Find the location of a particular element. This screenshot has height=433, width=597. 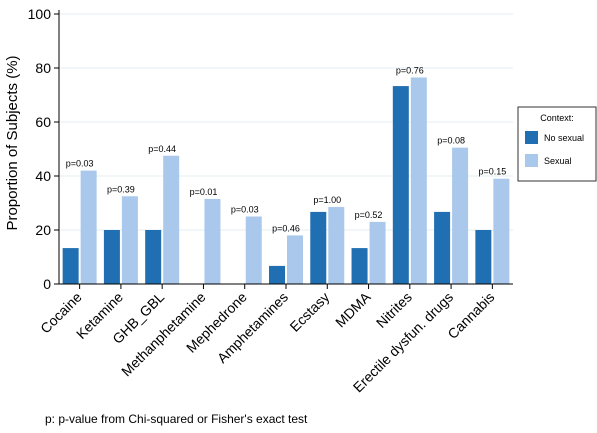

y-tick-label: 0 is located at coordinates (47, 284).